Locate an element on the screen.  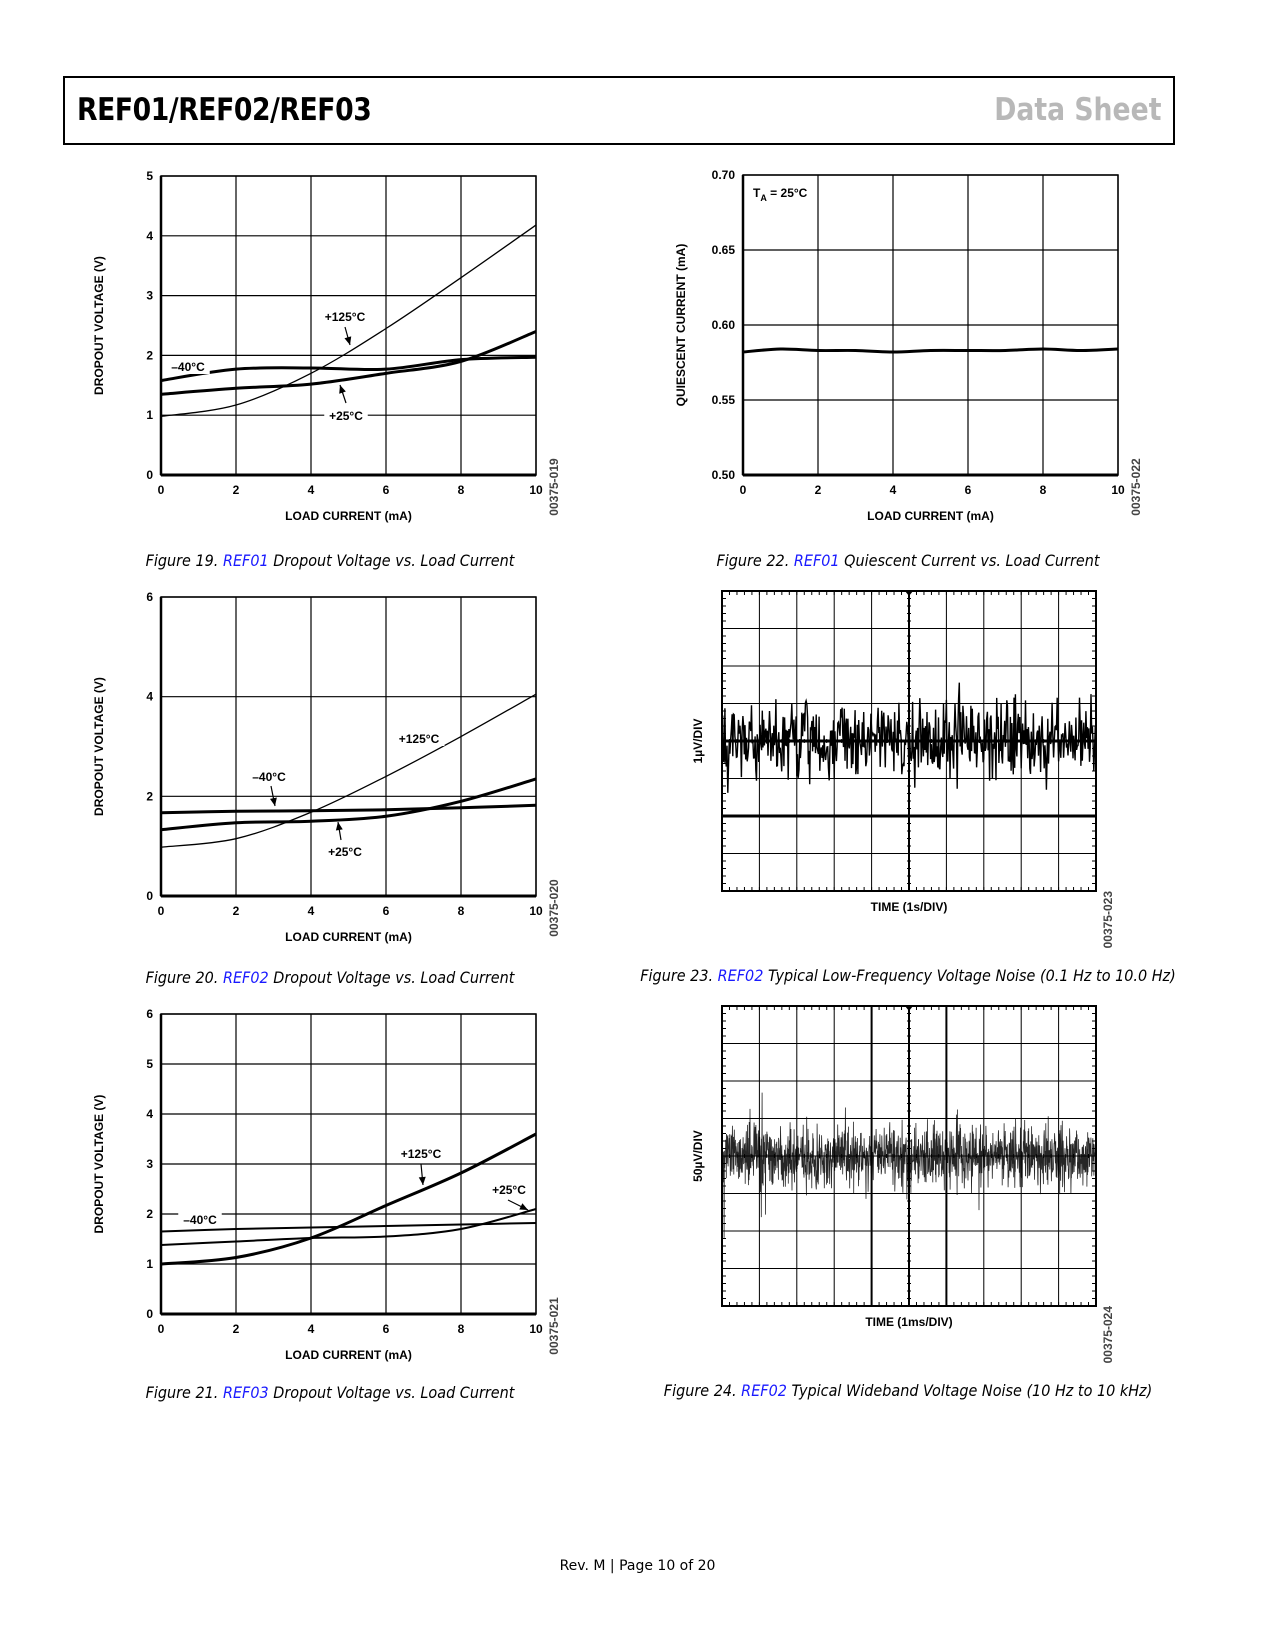
temperature-annotation: TA = 25°C is located at coordinates (780, 194).